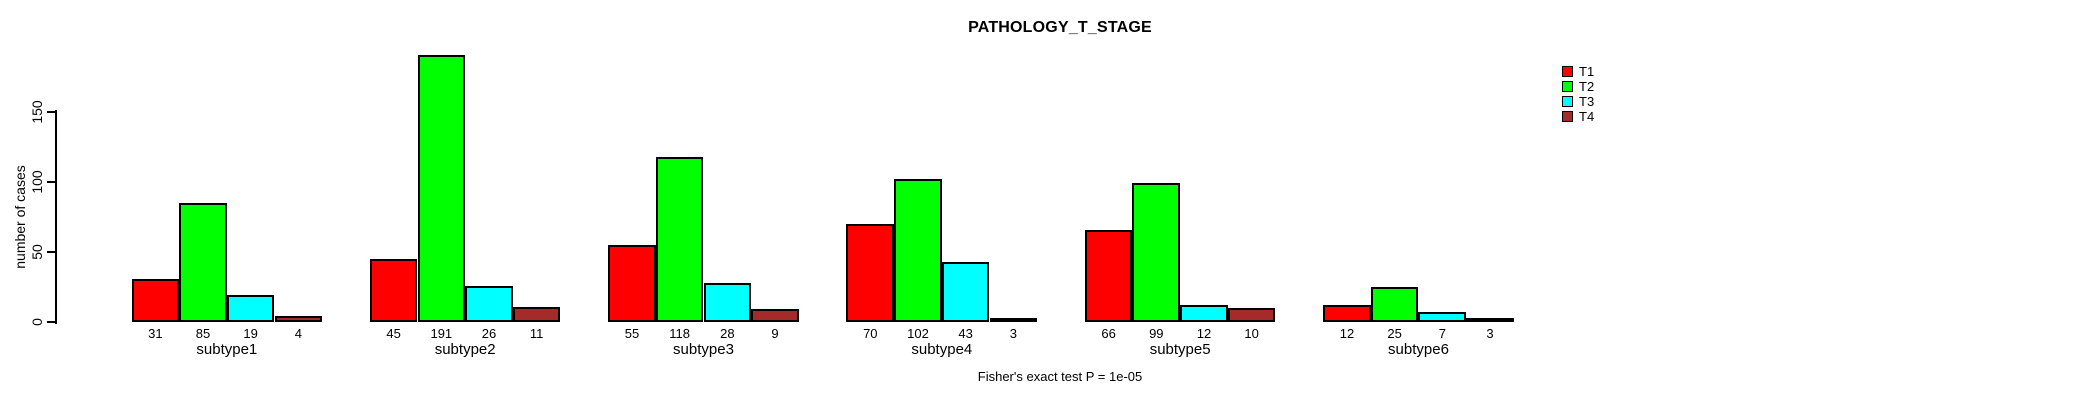  What do you see at coordinates (1204, 313) in the screenshot?
I see `bar-subtype5-T3` at bounding box center [1204, 313].